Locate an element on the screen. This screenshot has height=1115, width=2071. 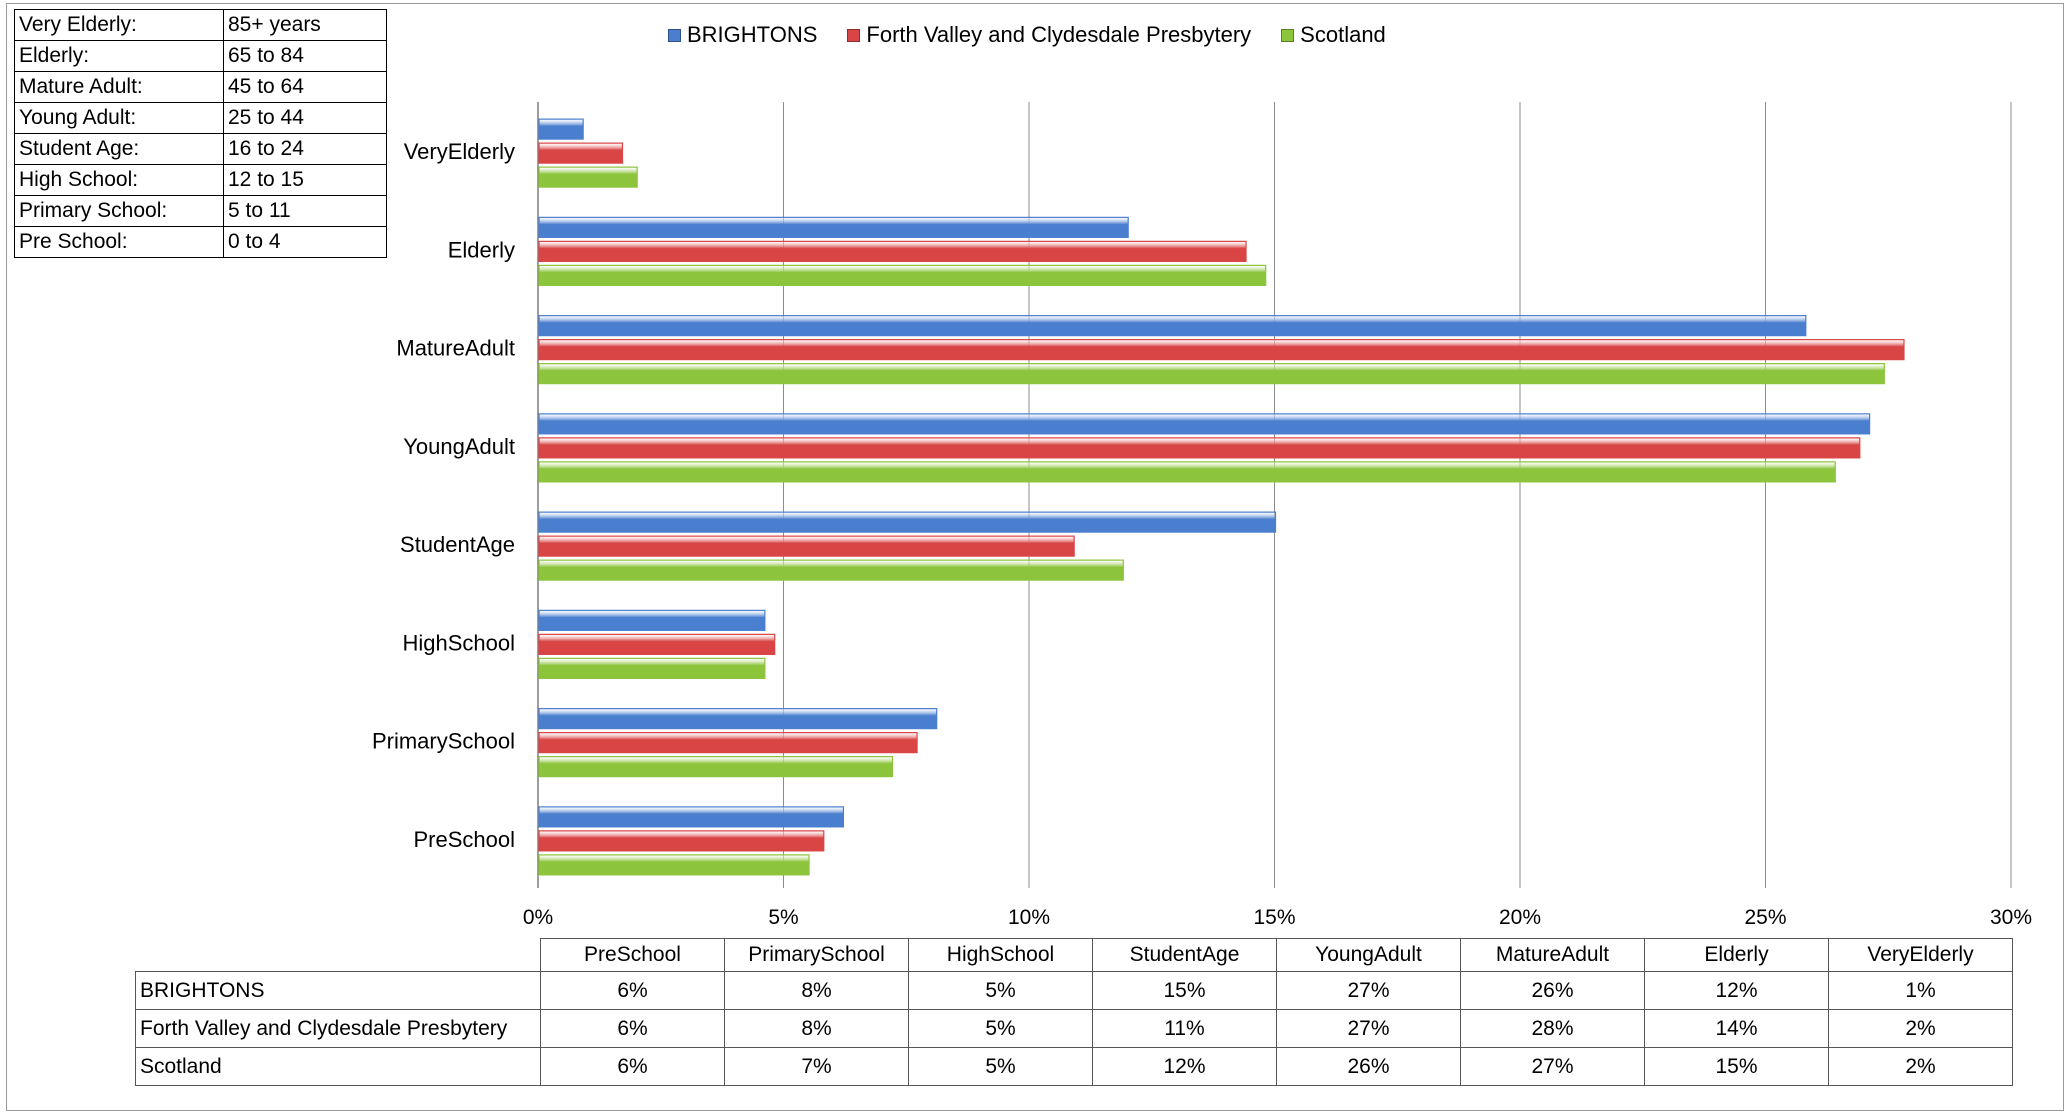
data-table-corner is located at coordinates (338, 955).